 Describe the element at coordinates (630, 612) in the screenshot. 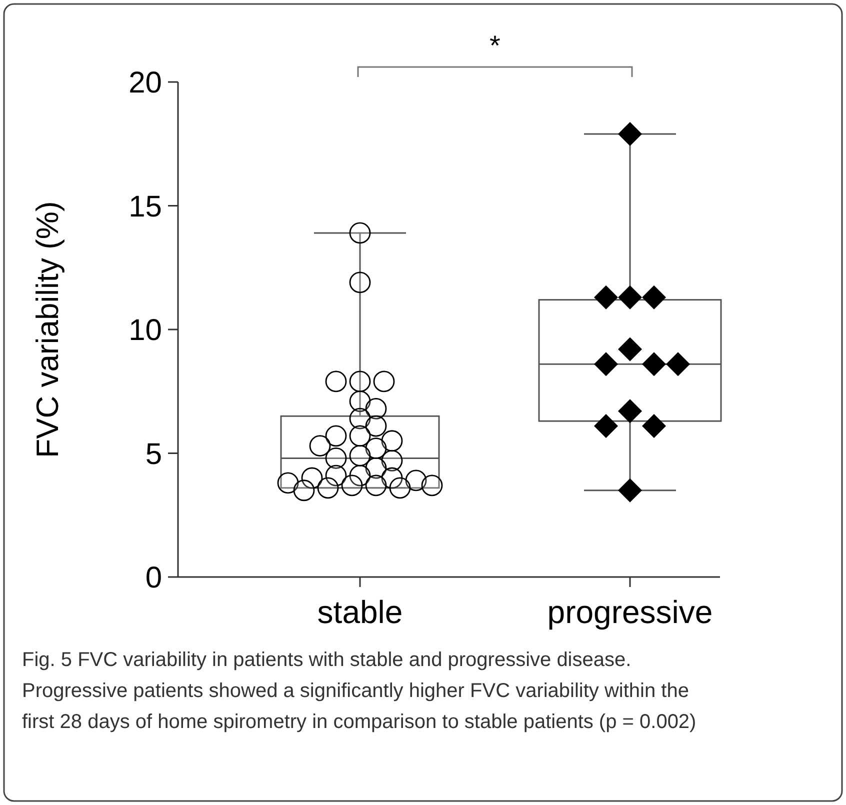

I see `x-tick-label: progressive` at that location.